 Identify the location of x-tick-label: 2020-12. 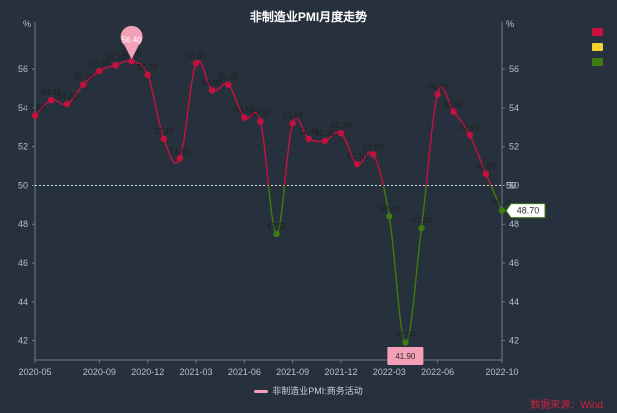
(147, 372).